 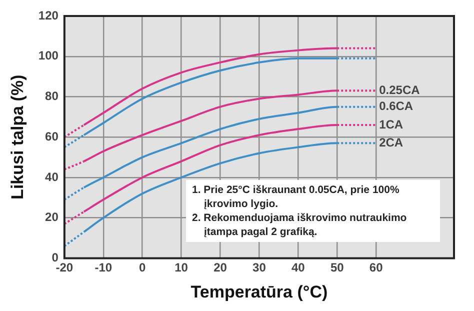 What do you see at coordinates (221, 267) in the screenshot?
I see `x-tick-label: 20` at bounding box center [221, 267].